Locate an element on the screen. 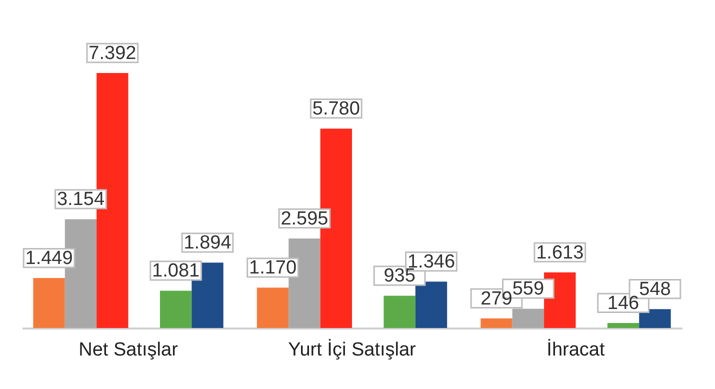 The width and height of the screenshot is (715, 389). data-label: 5.780 is located at coordinates (336, 109).